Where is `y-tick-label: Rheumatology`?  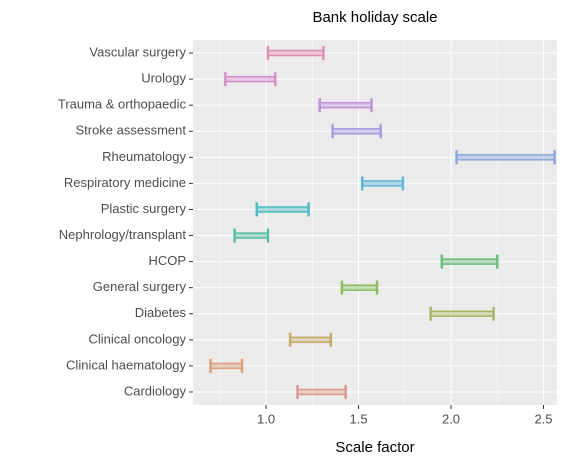 y-tick-label: Rheumatology is located at coordinates (144, 156).